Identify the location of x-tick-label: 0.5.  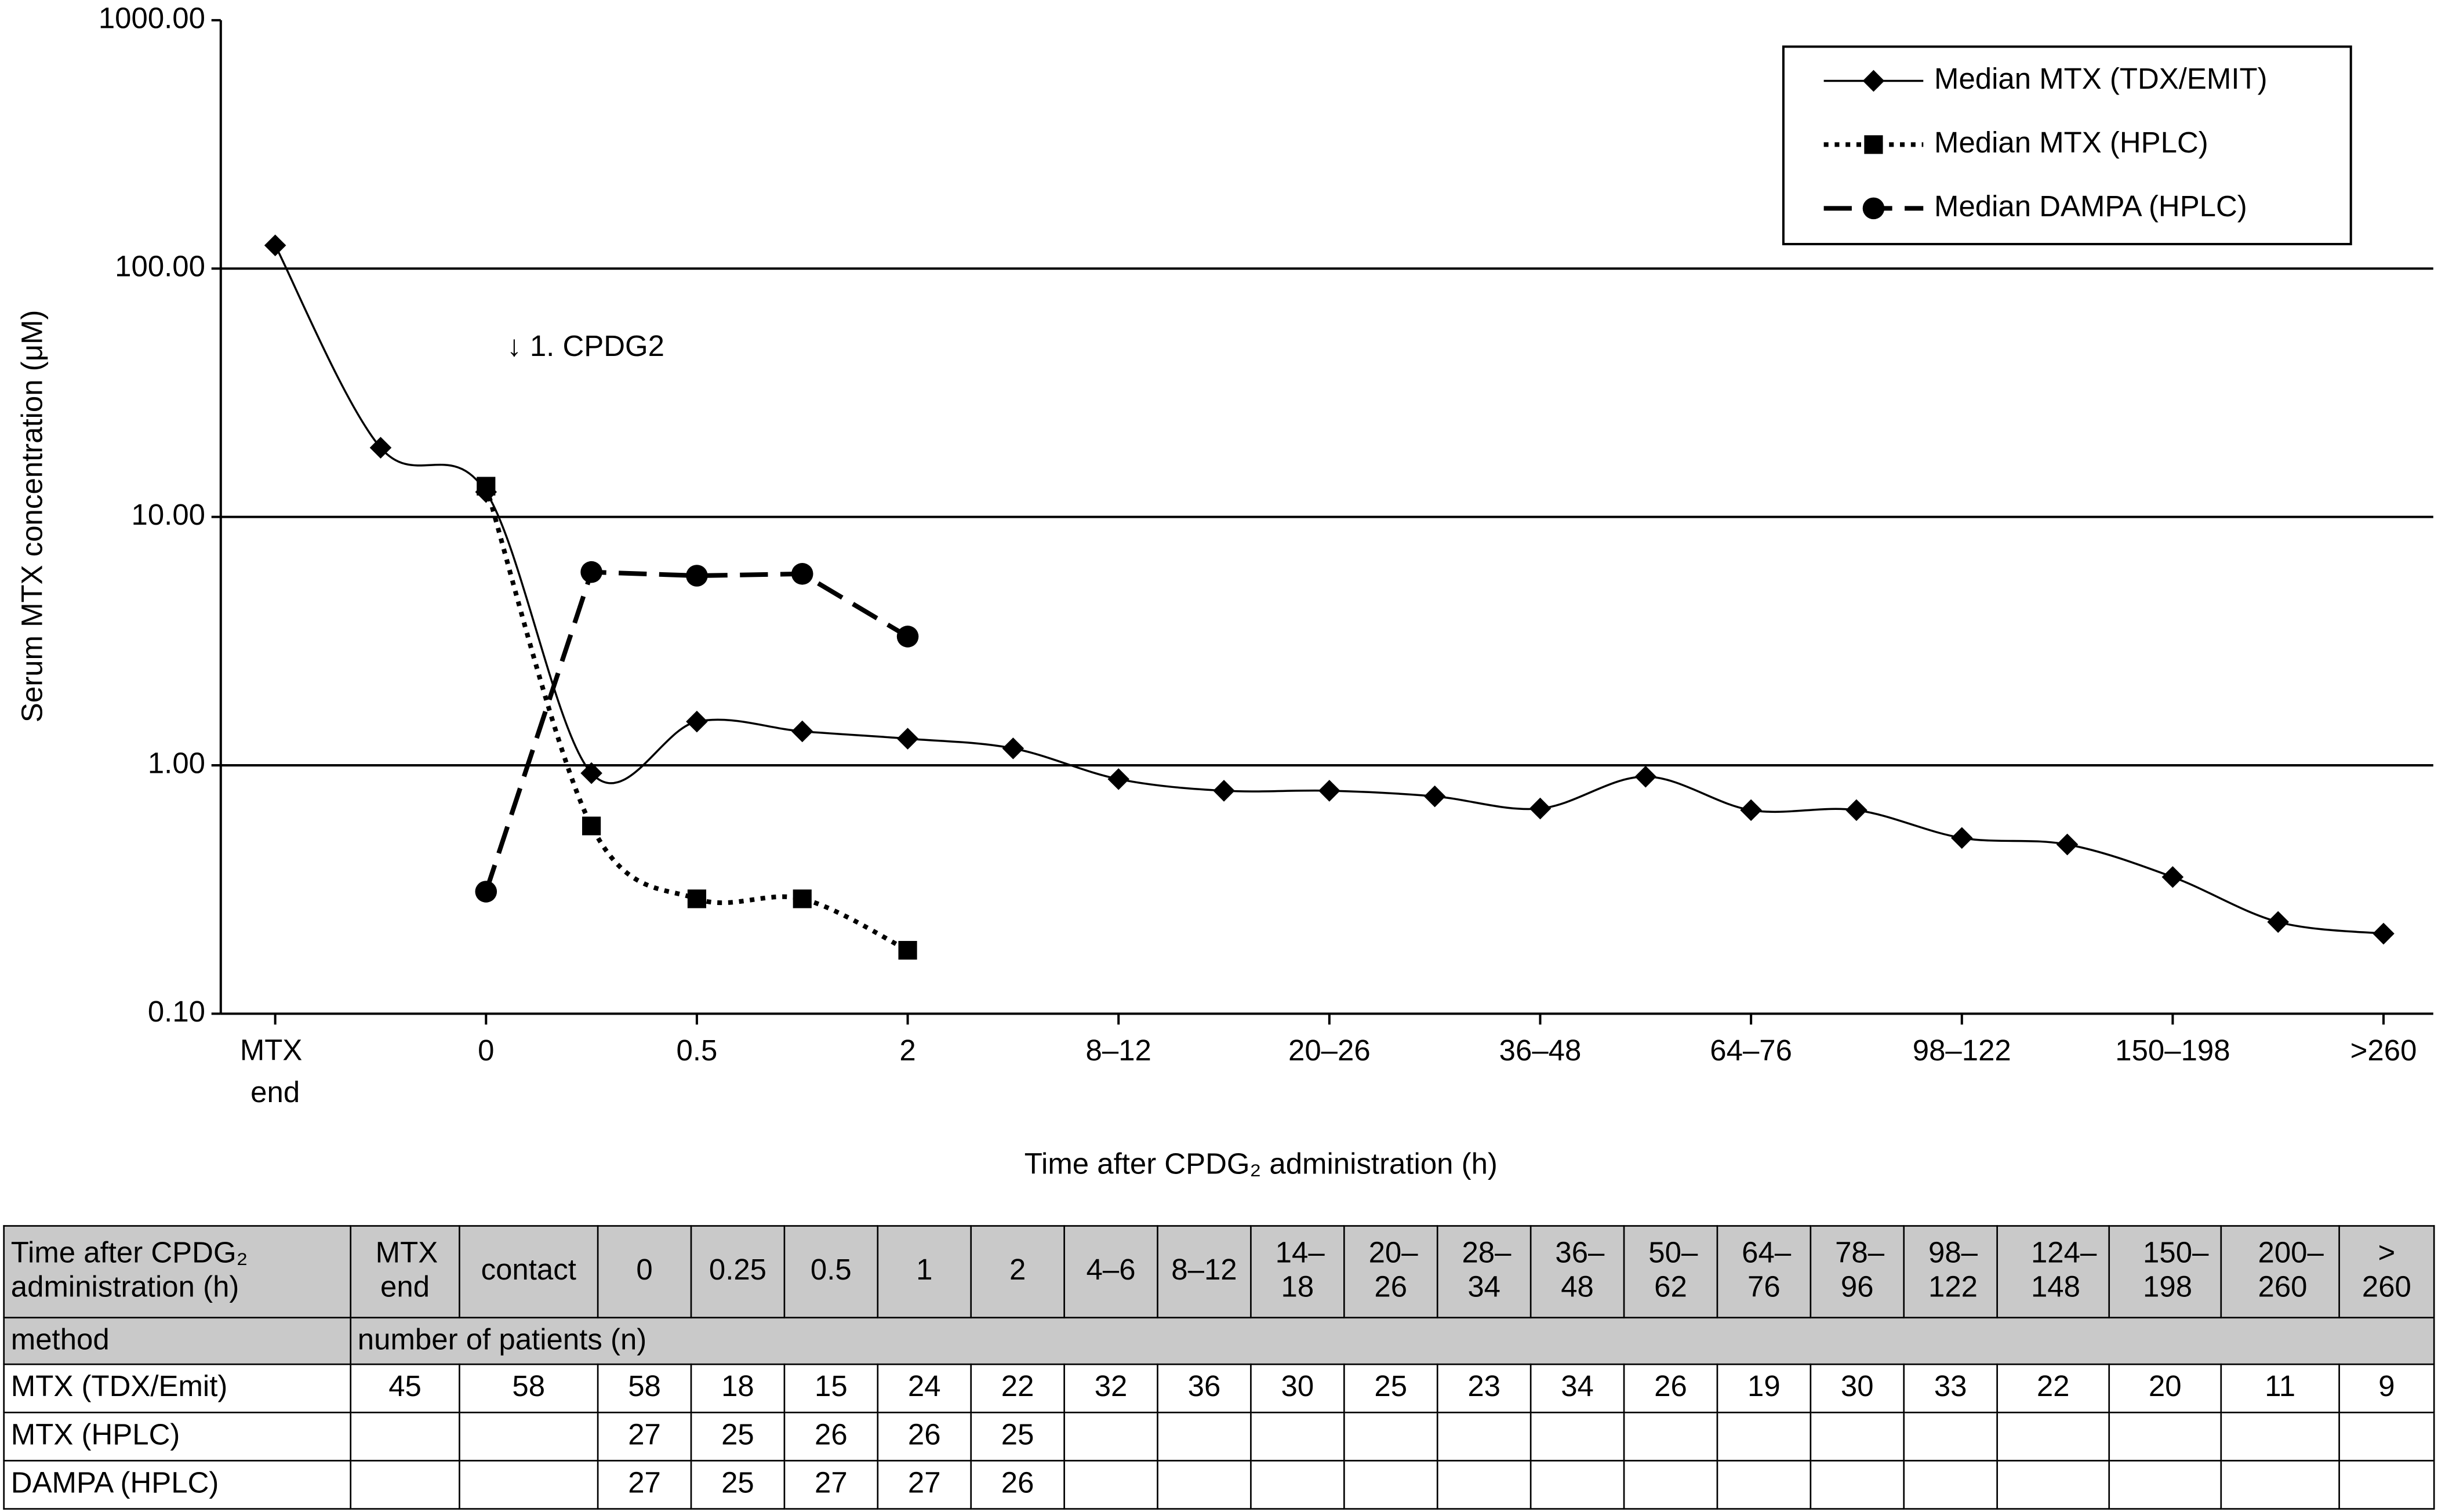
(697, 1050).